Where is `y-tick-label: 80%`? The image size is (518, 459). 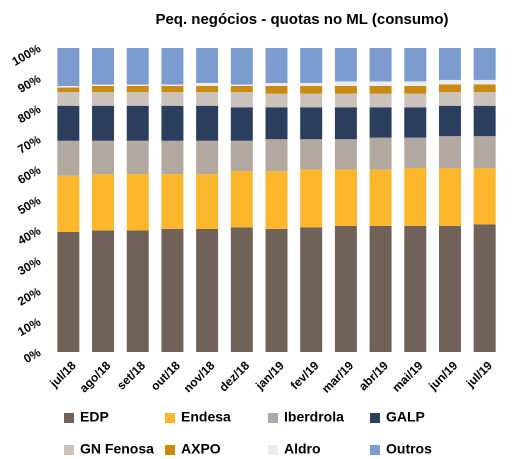 y-tick-label: 80% is located at coordinates (29, 114).